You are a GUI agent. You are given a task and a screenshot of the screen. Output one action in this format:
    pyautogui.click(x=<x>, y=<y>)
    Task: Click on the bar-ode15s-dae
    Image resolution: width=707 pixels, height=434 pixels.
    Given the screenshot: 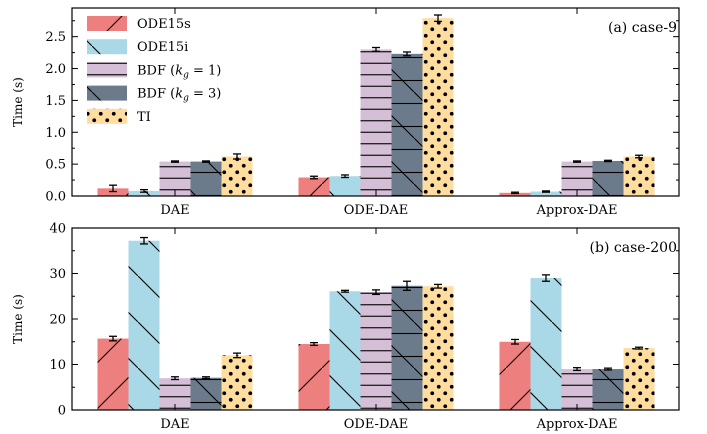 What is the action you would take?
    pyautogui.click(x=113, y=374)
    